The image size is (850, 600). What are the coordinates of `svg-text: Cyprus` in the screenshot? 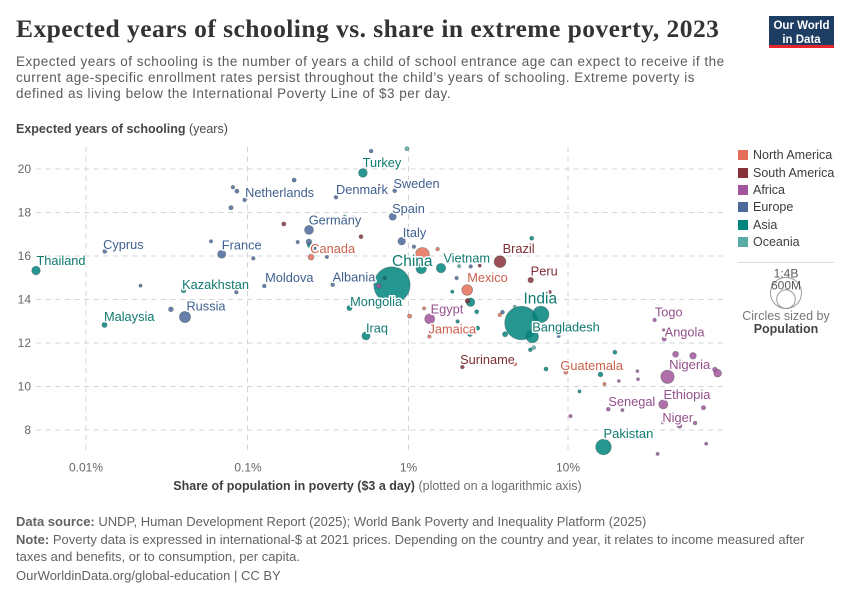 It's located at (123, 244).